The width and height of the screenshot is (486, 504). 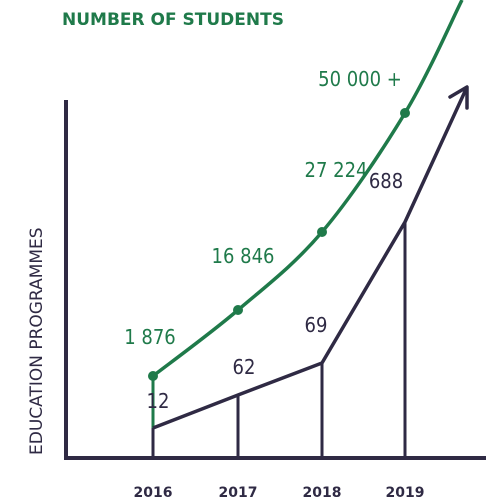 I want to click on x-tick-labels: 2016 2017 2018 2019, so click(x=279, y=493).